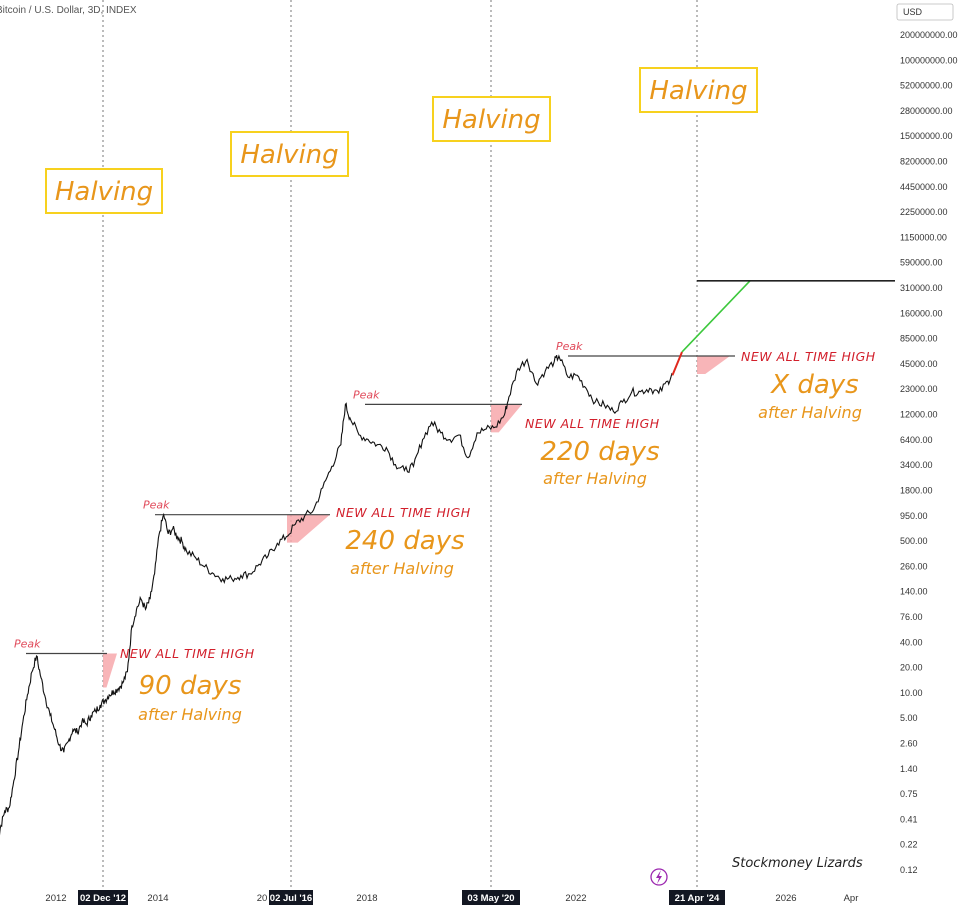  What do you see at coordinates (919, 364) in the screenshot?
I see `y-tick-label: 45000.00` at bounding box center [919, 364].